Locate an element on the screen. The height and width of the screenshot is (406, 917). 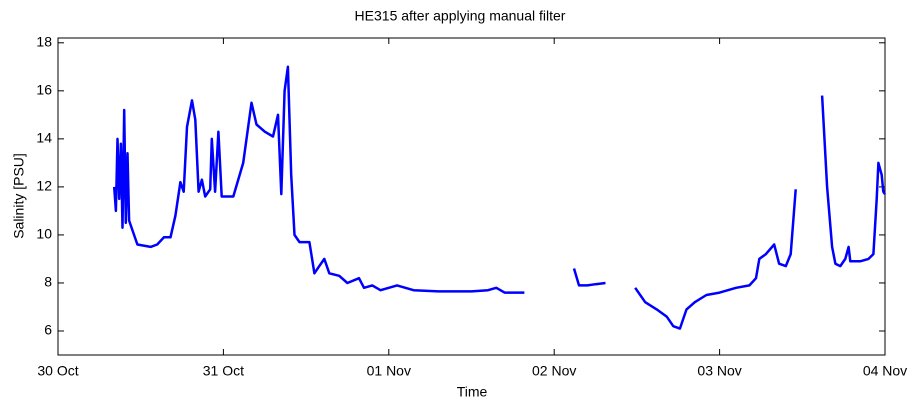
x-tick-label: 31 Oct is located at coordinates (223, 371).